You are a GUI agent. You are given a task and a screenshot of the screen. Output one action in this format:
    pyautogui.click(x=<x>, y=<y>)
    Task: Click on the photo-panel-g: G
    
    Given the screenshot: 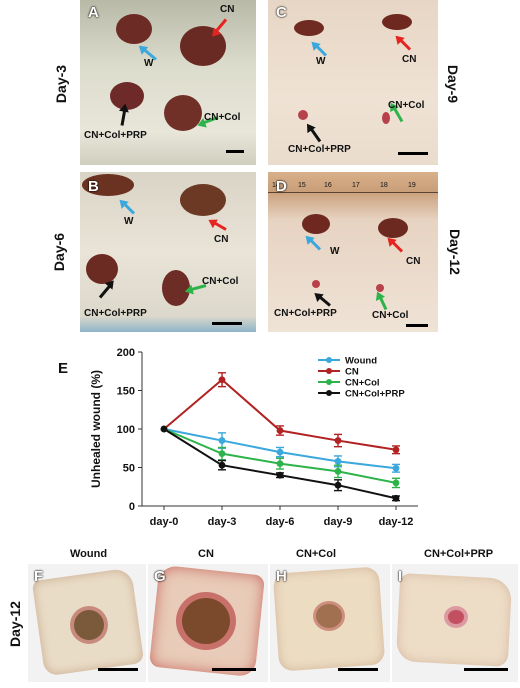 What is the action you would take?
    pyautogui.click(x=208, y=623)
    